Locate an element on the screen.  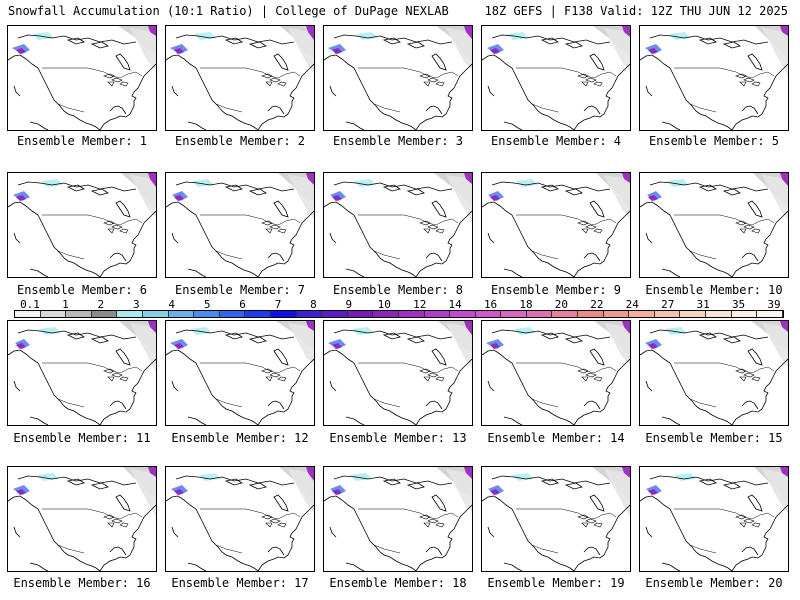
ensemble-member-label: Ensemble Member: 17 is located at coordinates (240, 583).